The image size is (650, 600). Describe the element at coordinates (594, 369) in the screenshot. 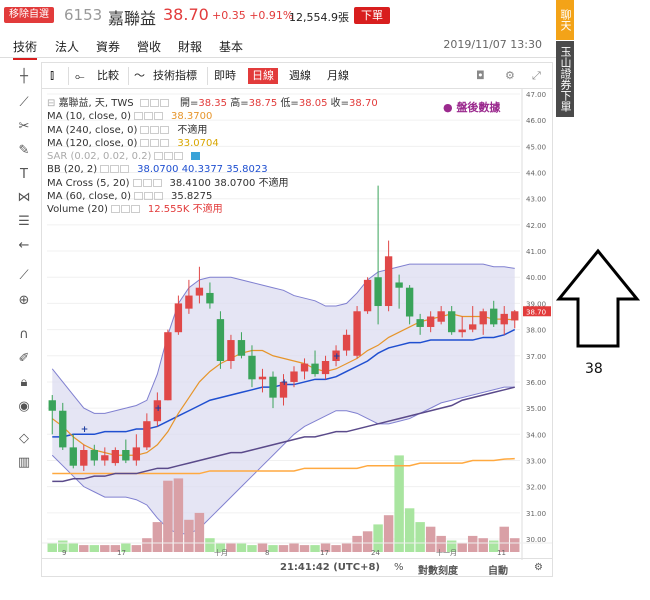

I see `annotation-label: 38` at that location.